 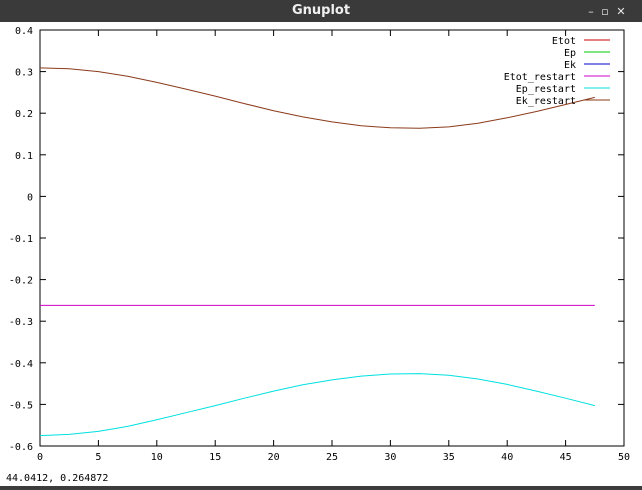 What do you see at coordinates (566, 457) in the screenshot?
I see `x-tick-label: 45` at bounding box center [566, 457].